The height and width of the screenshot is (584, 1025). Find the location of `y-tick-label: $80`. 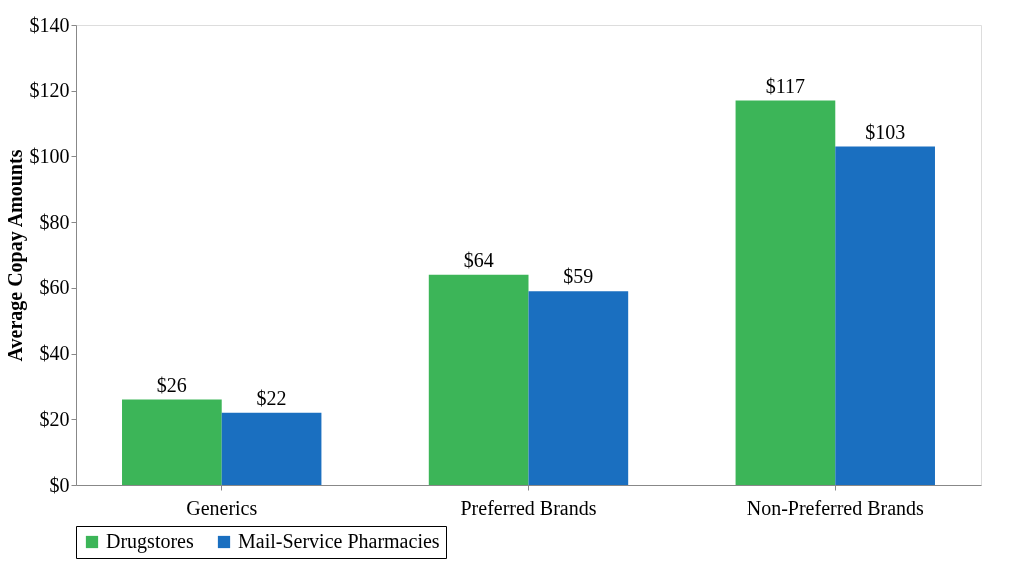

y-tick-label: $80 is located at coordinates (54, 221).